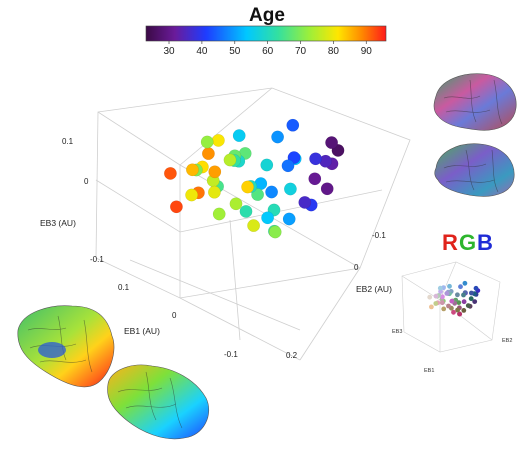  I want to click on scatter-points, so click(254, 178).